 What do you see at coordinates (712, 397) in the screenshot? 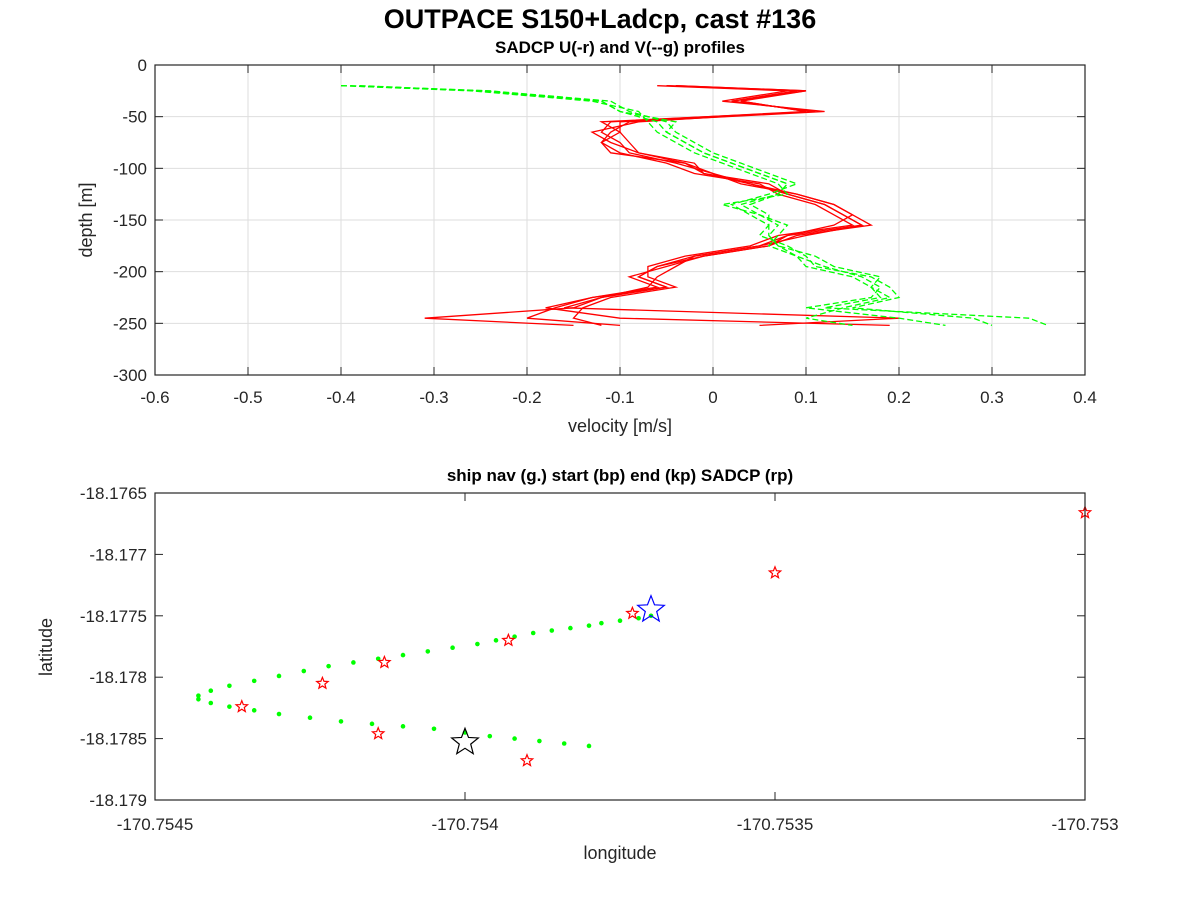
I see `x-tick-label: 0` at bounding box center [712, 397].